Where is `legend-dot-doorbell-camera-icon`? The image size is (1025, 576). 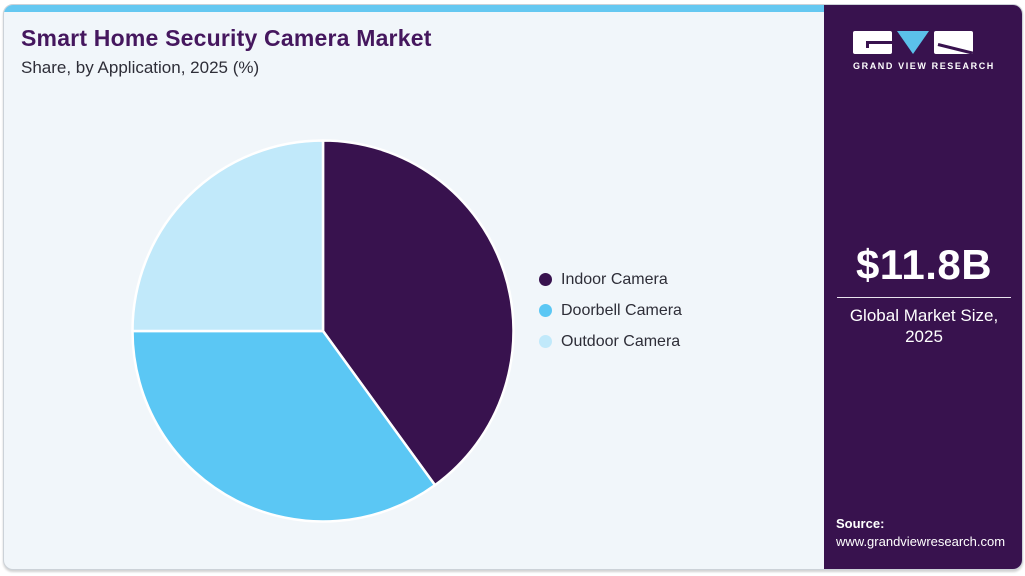
legend-dot-doorbell-camera-icon is located at coordinates (545, 310).